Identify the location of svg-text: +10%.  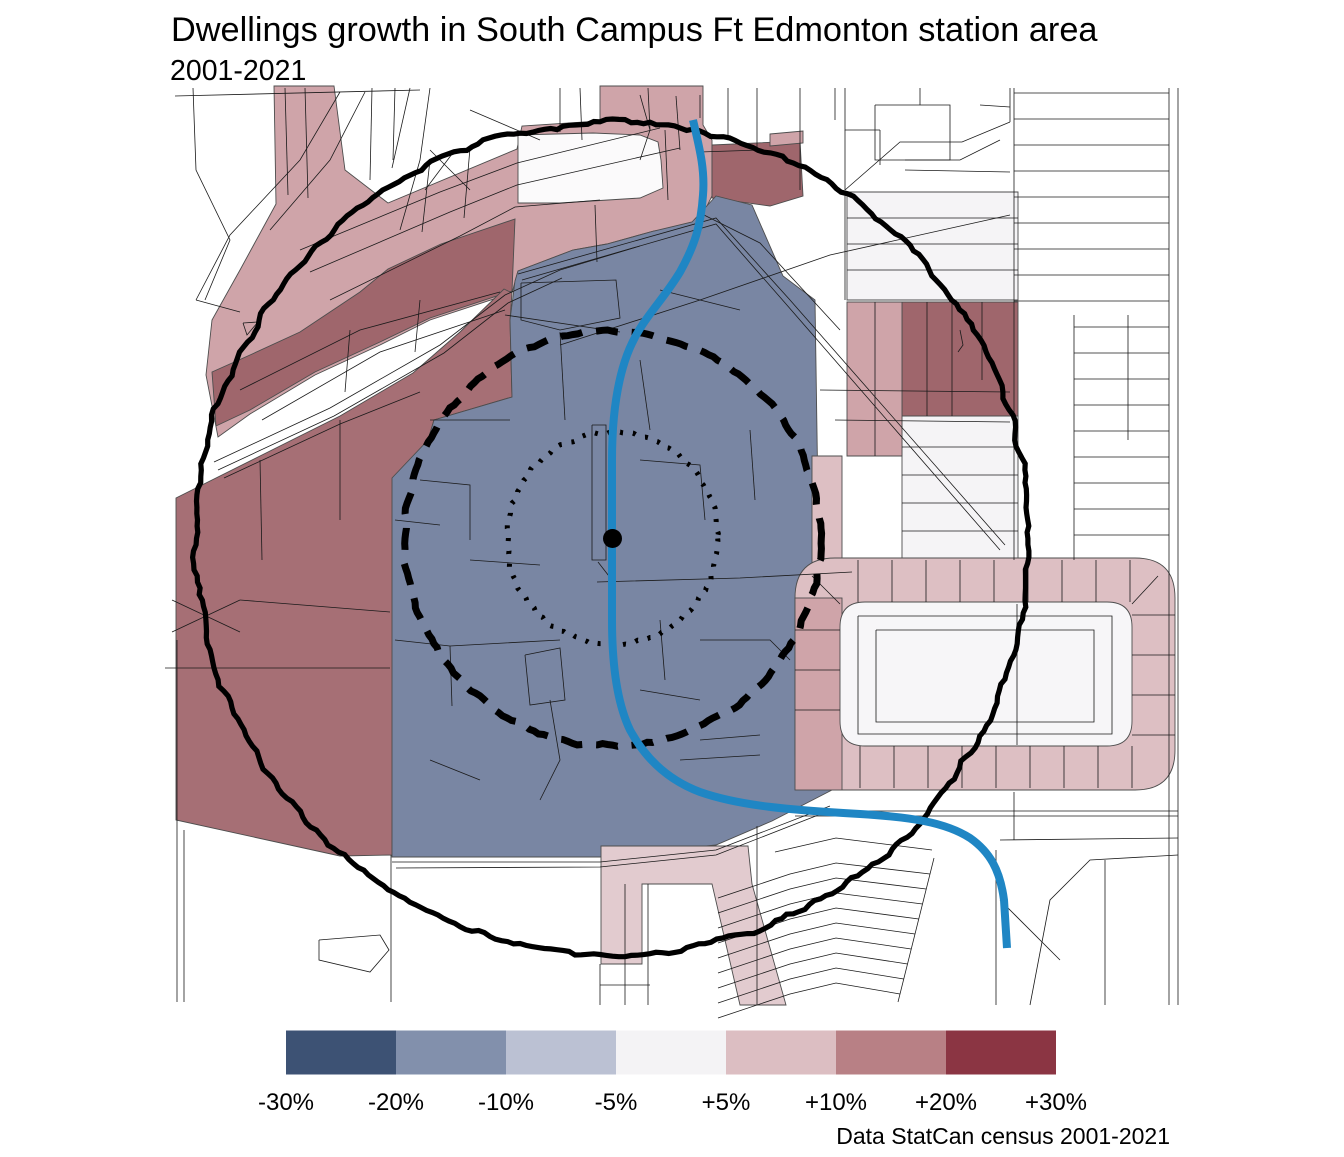
(836, 1102).